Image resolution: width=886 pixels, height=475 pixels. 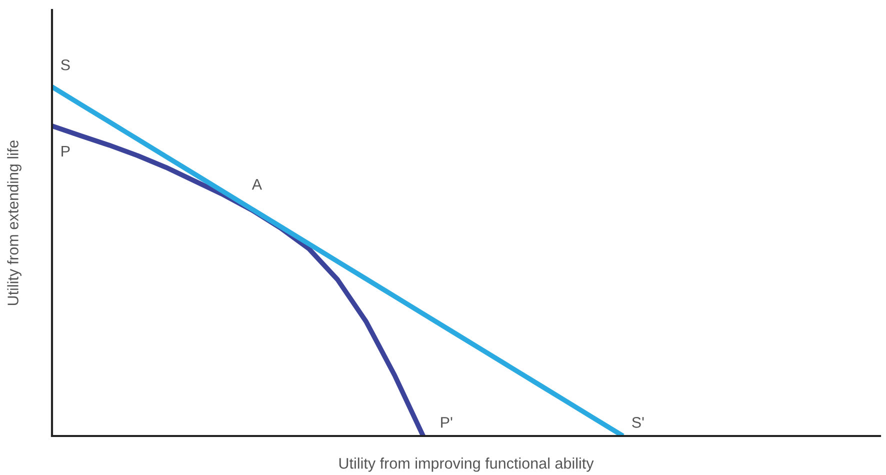 I want to click on y-axis-title: Utility from extending life, so click(x=14, y=223).